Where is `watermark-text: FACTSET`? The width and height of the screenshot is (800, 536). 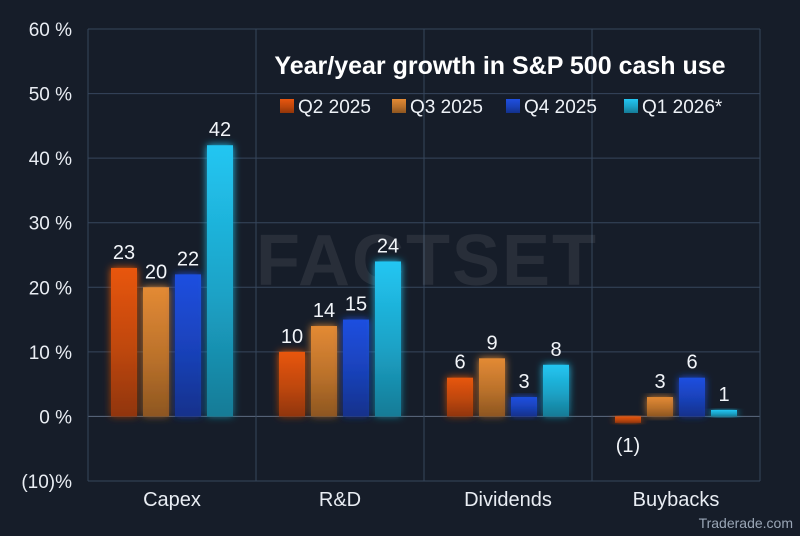
watermark-text: FACTSET is located at coordinates (427, 261).